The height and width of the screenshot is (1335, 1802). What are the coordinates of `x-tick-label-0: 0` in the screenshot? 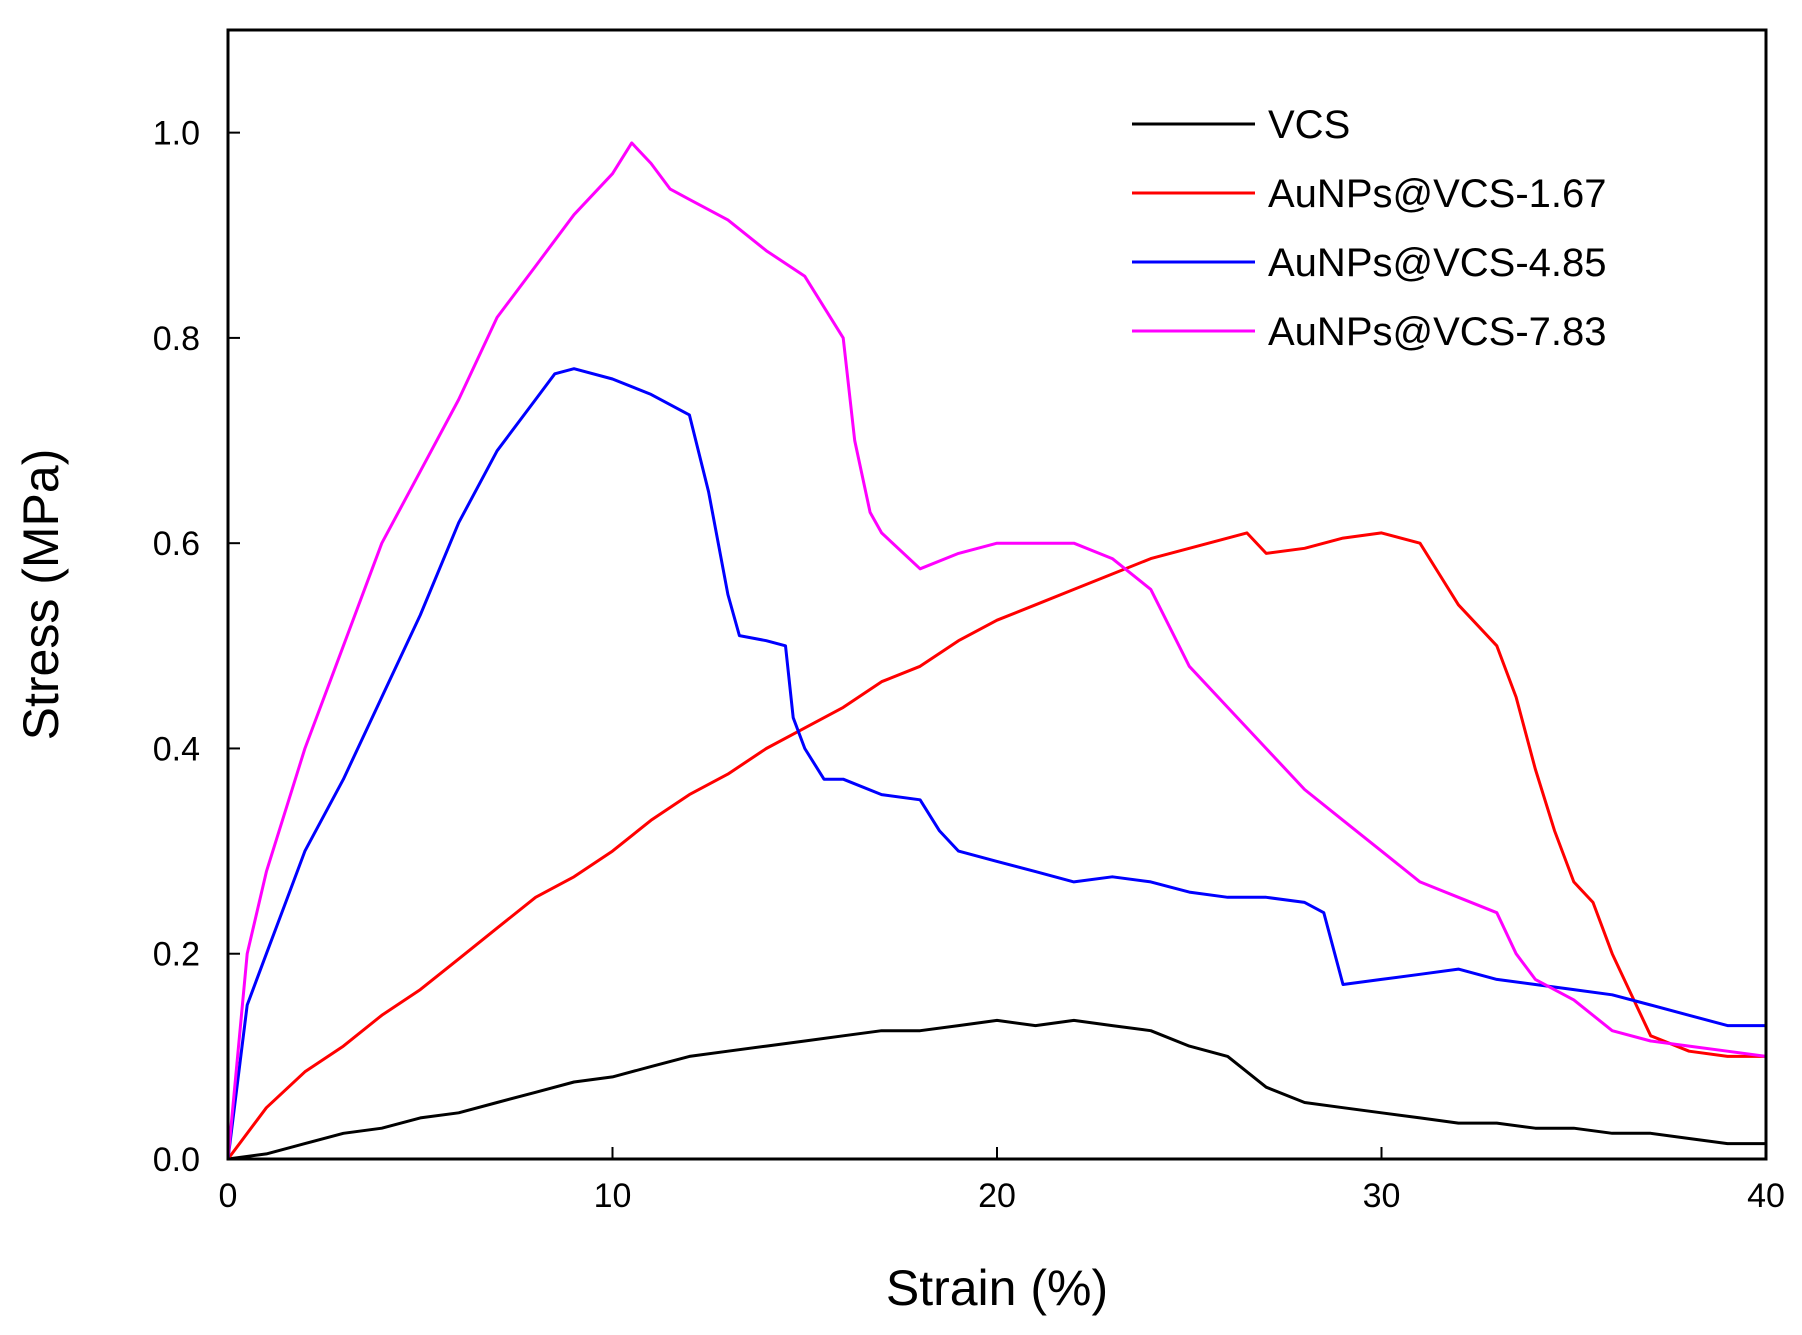 It's located at (228, 1196).